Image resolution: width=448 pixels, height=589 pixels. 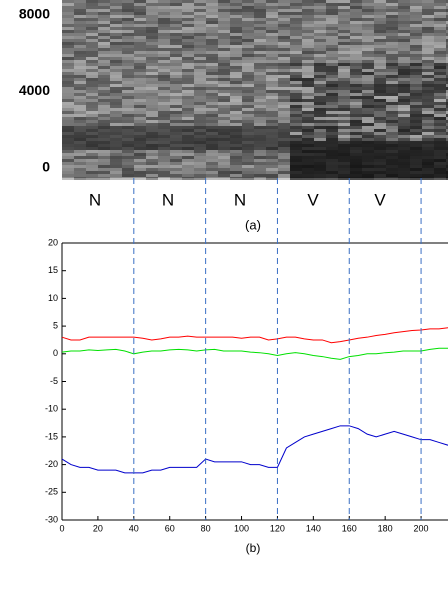 What do you see at coordinates (380, 199) in the screenshot?
I see `segment-label: V` at bounding box center [380, 199].